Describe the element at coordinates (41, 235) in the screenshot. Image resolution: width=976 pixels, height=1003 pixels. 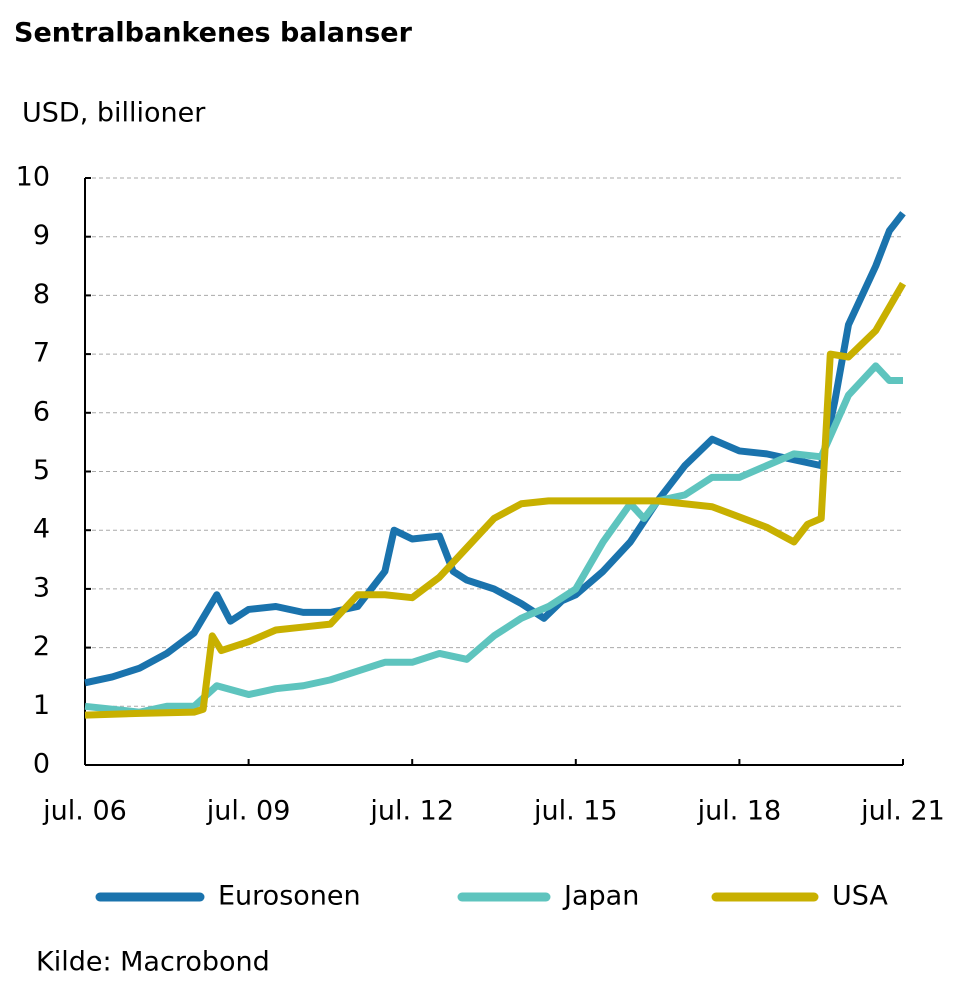
I see `y-tick-label: 9` at that location.